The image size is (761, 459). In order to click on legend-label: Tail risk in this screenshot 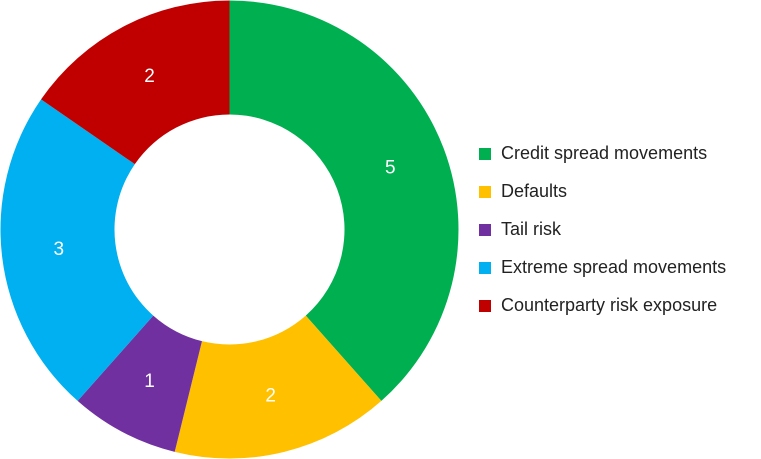, I will do `click(531, 229)`.